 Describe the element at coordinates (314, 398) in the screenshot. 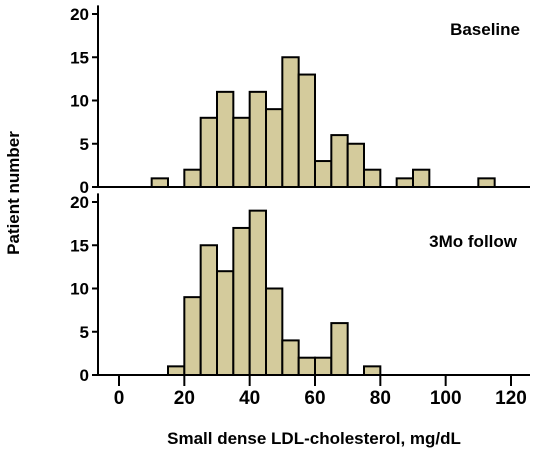

I see `x-tick-label: 60` at that location.